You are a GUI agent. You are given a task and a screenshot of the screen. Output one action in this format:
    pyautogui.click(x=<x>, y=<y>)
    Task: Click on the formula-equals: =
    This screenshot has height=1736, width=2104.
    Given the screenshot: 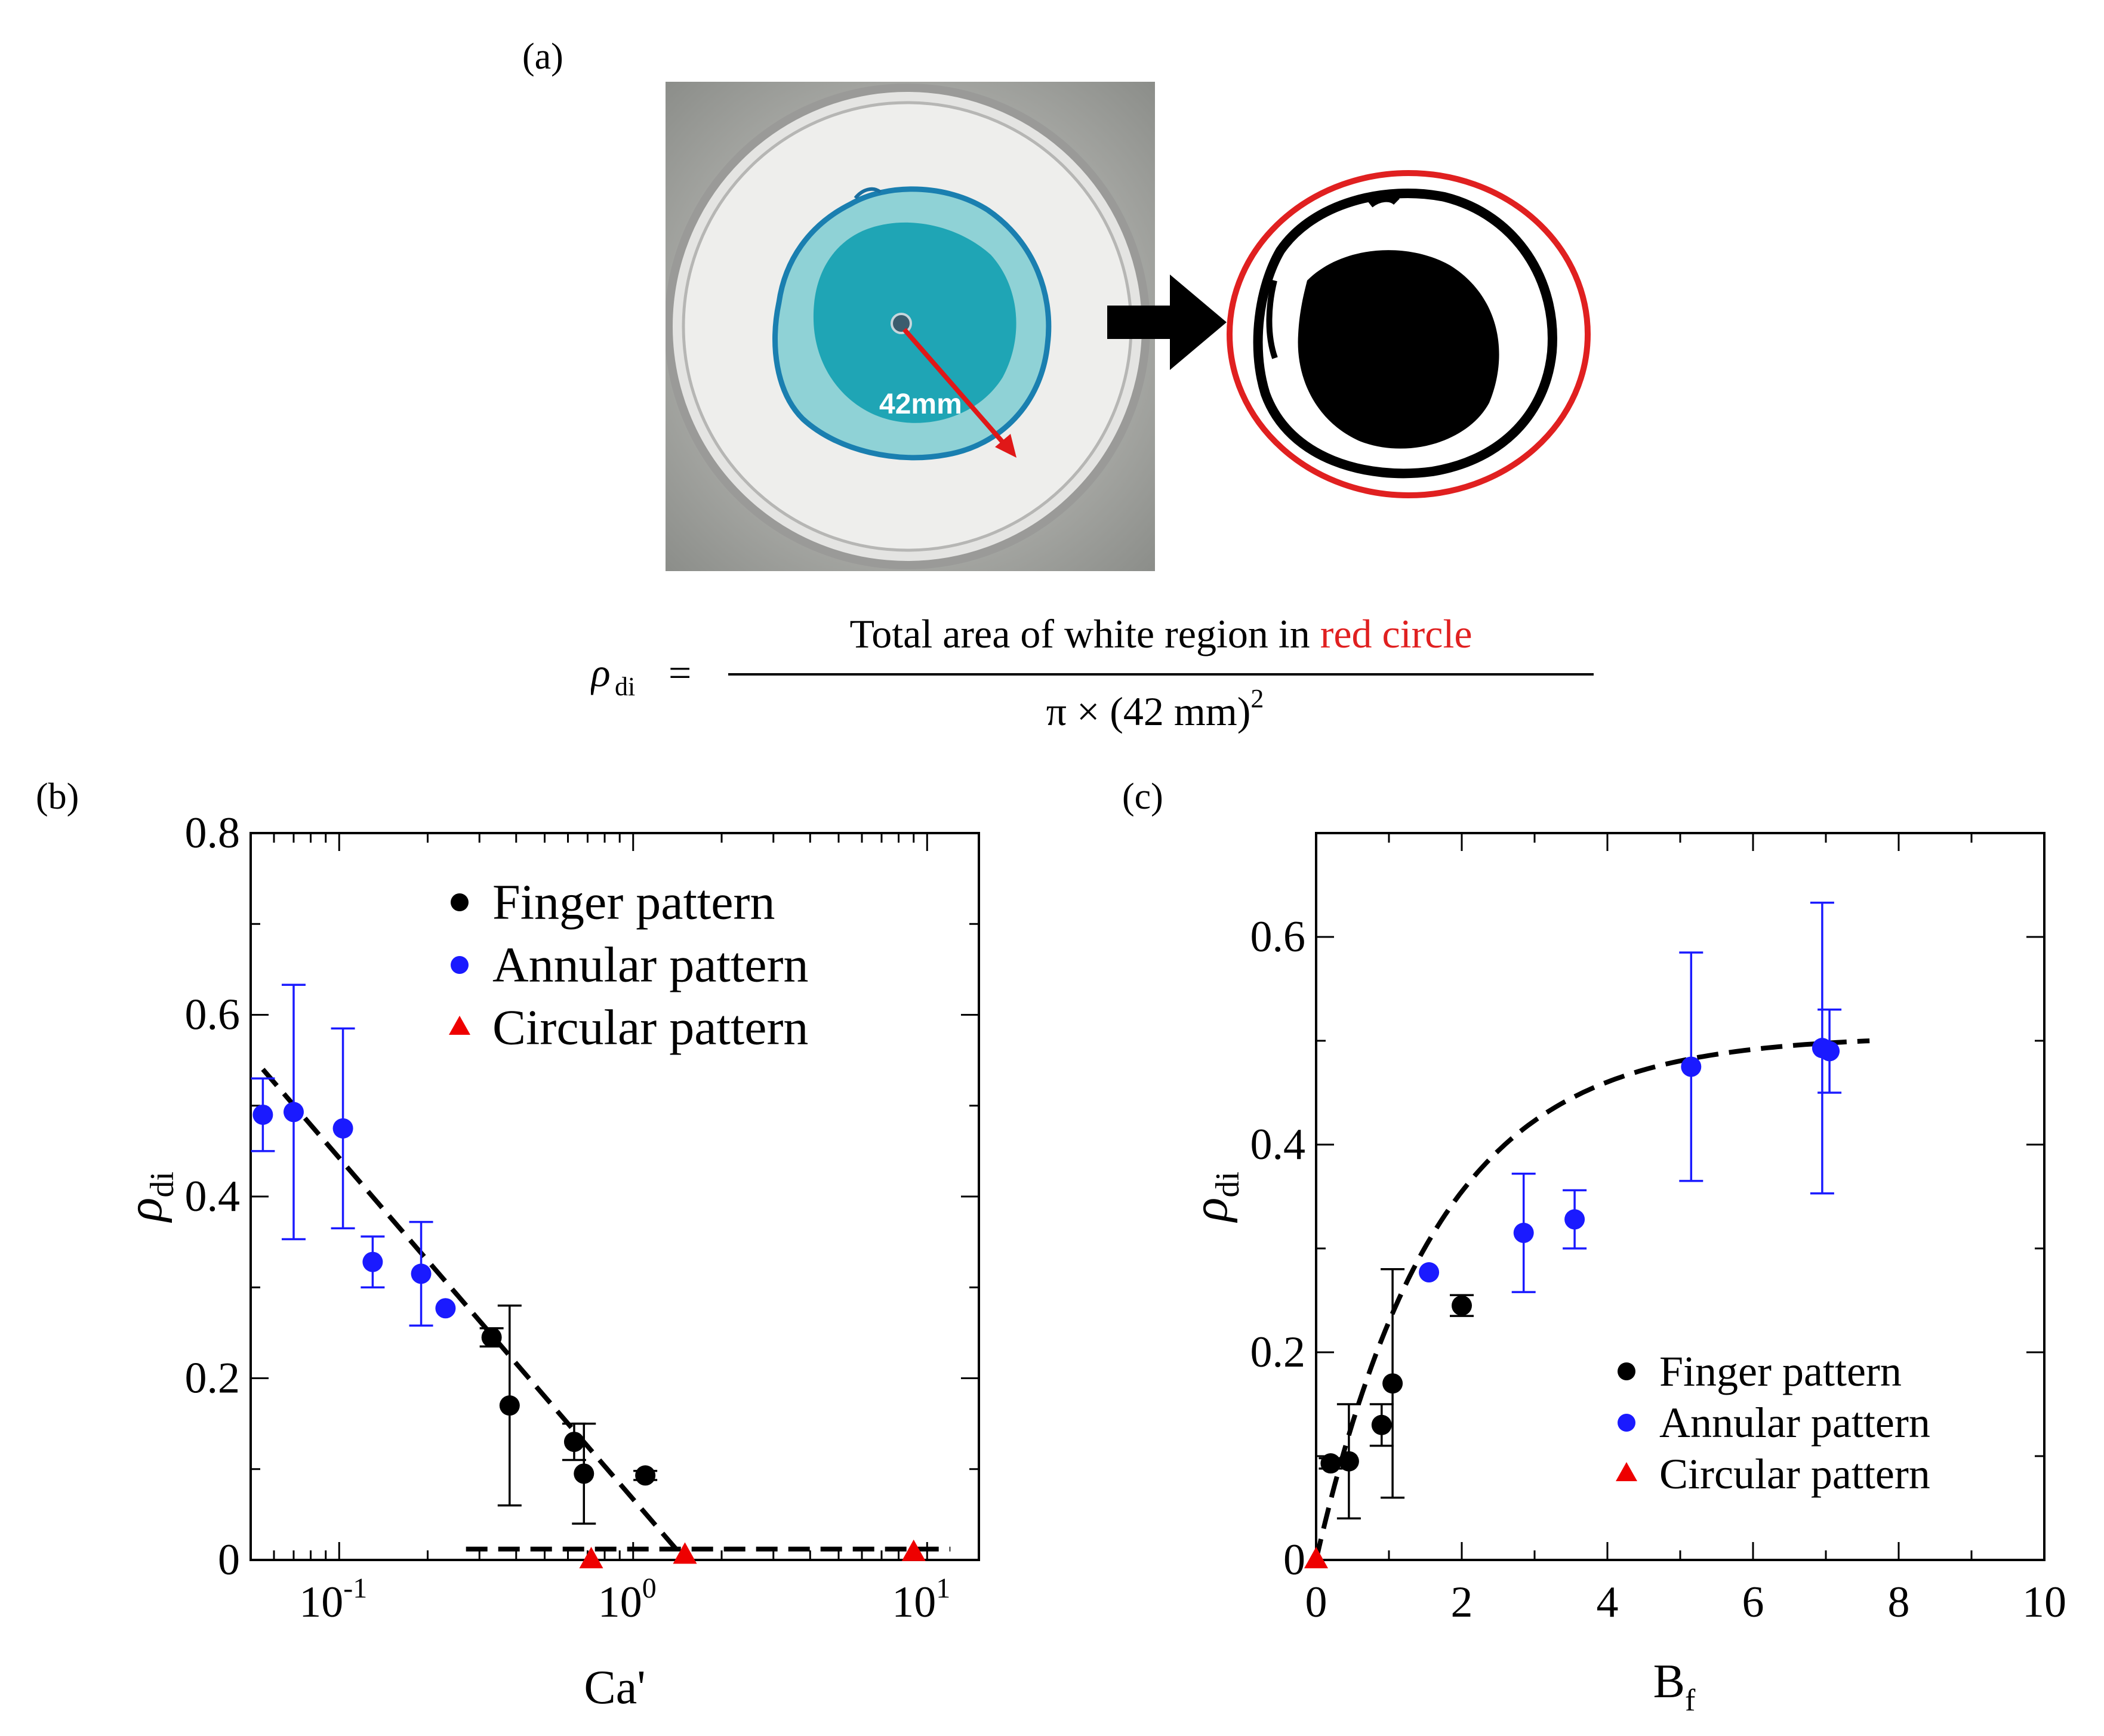 What is the action you would take?
    pyautogui.click(x=680, y=672)
    